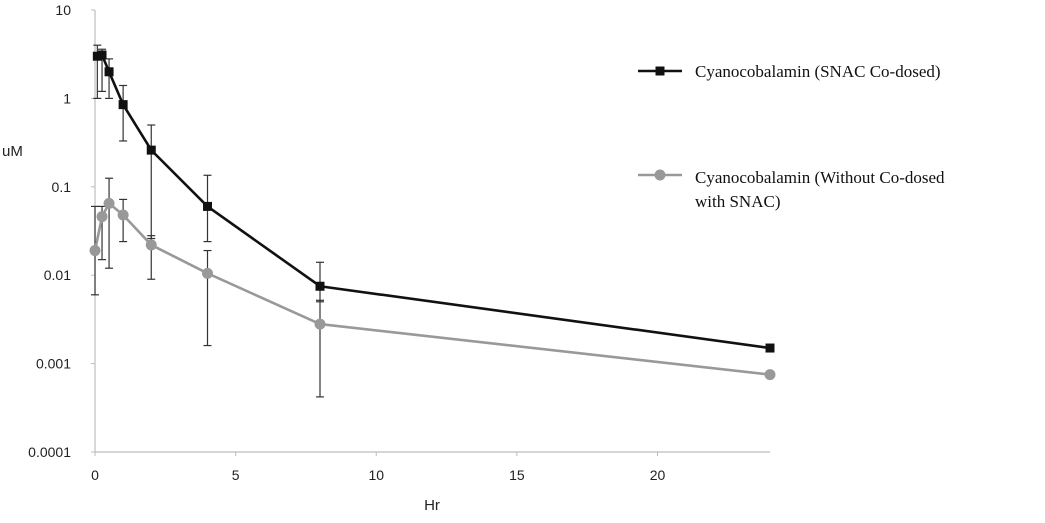  What do you see at coordinates (236, 475) in the screenshot?
I see `x-tick-label: 5` at bounding box center [236, 475].